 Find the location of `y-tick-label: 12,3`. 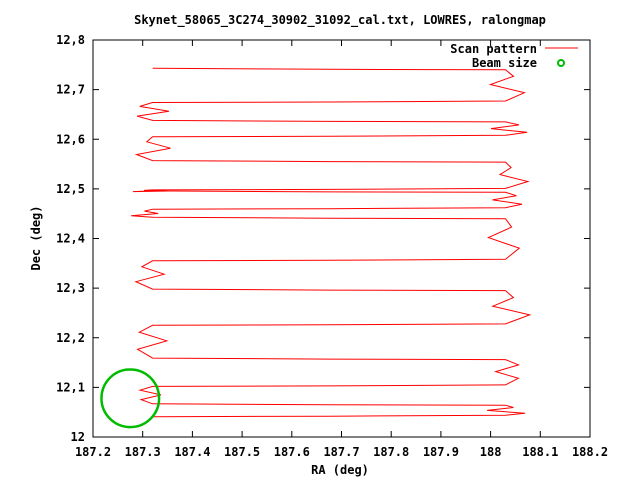

y-tick-label: 12,3 is located at coordinates (70, 288).